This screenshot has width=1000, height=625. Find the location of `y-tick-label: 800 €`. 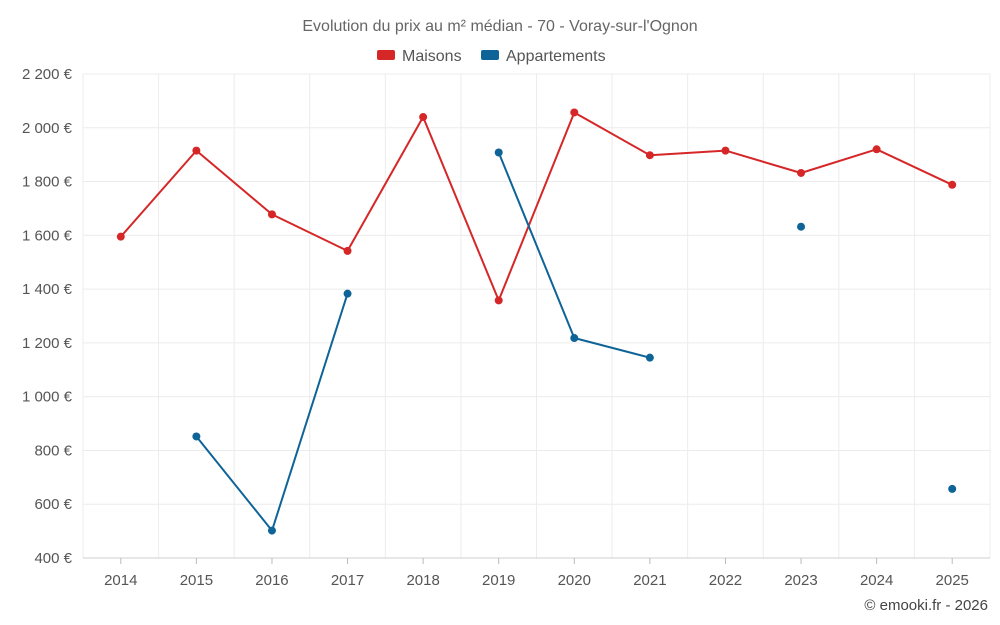

y-tick-label: 800 € is located at coordinates (53, 450).